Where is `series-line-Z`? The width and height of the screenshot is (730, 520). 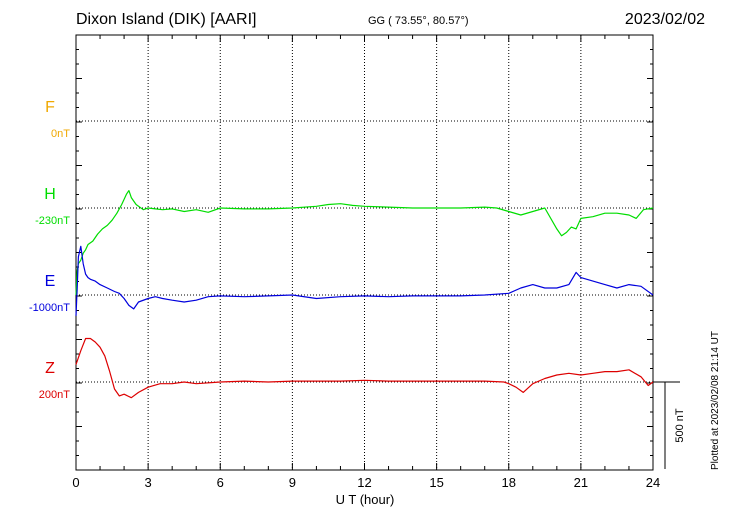 series-line-Z is located at coordinates (364, 368).